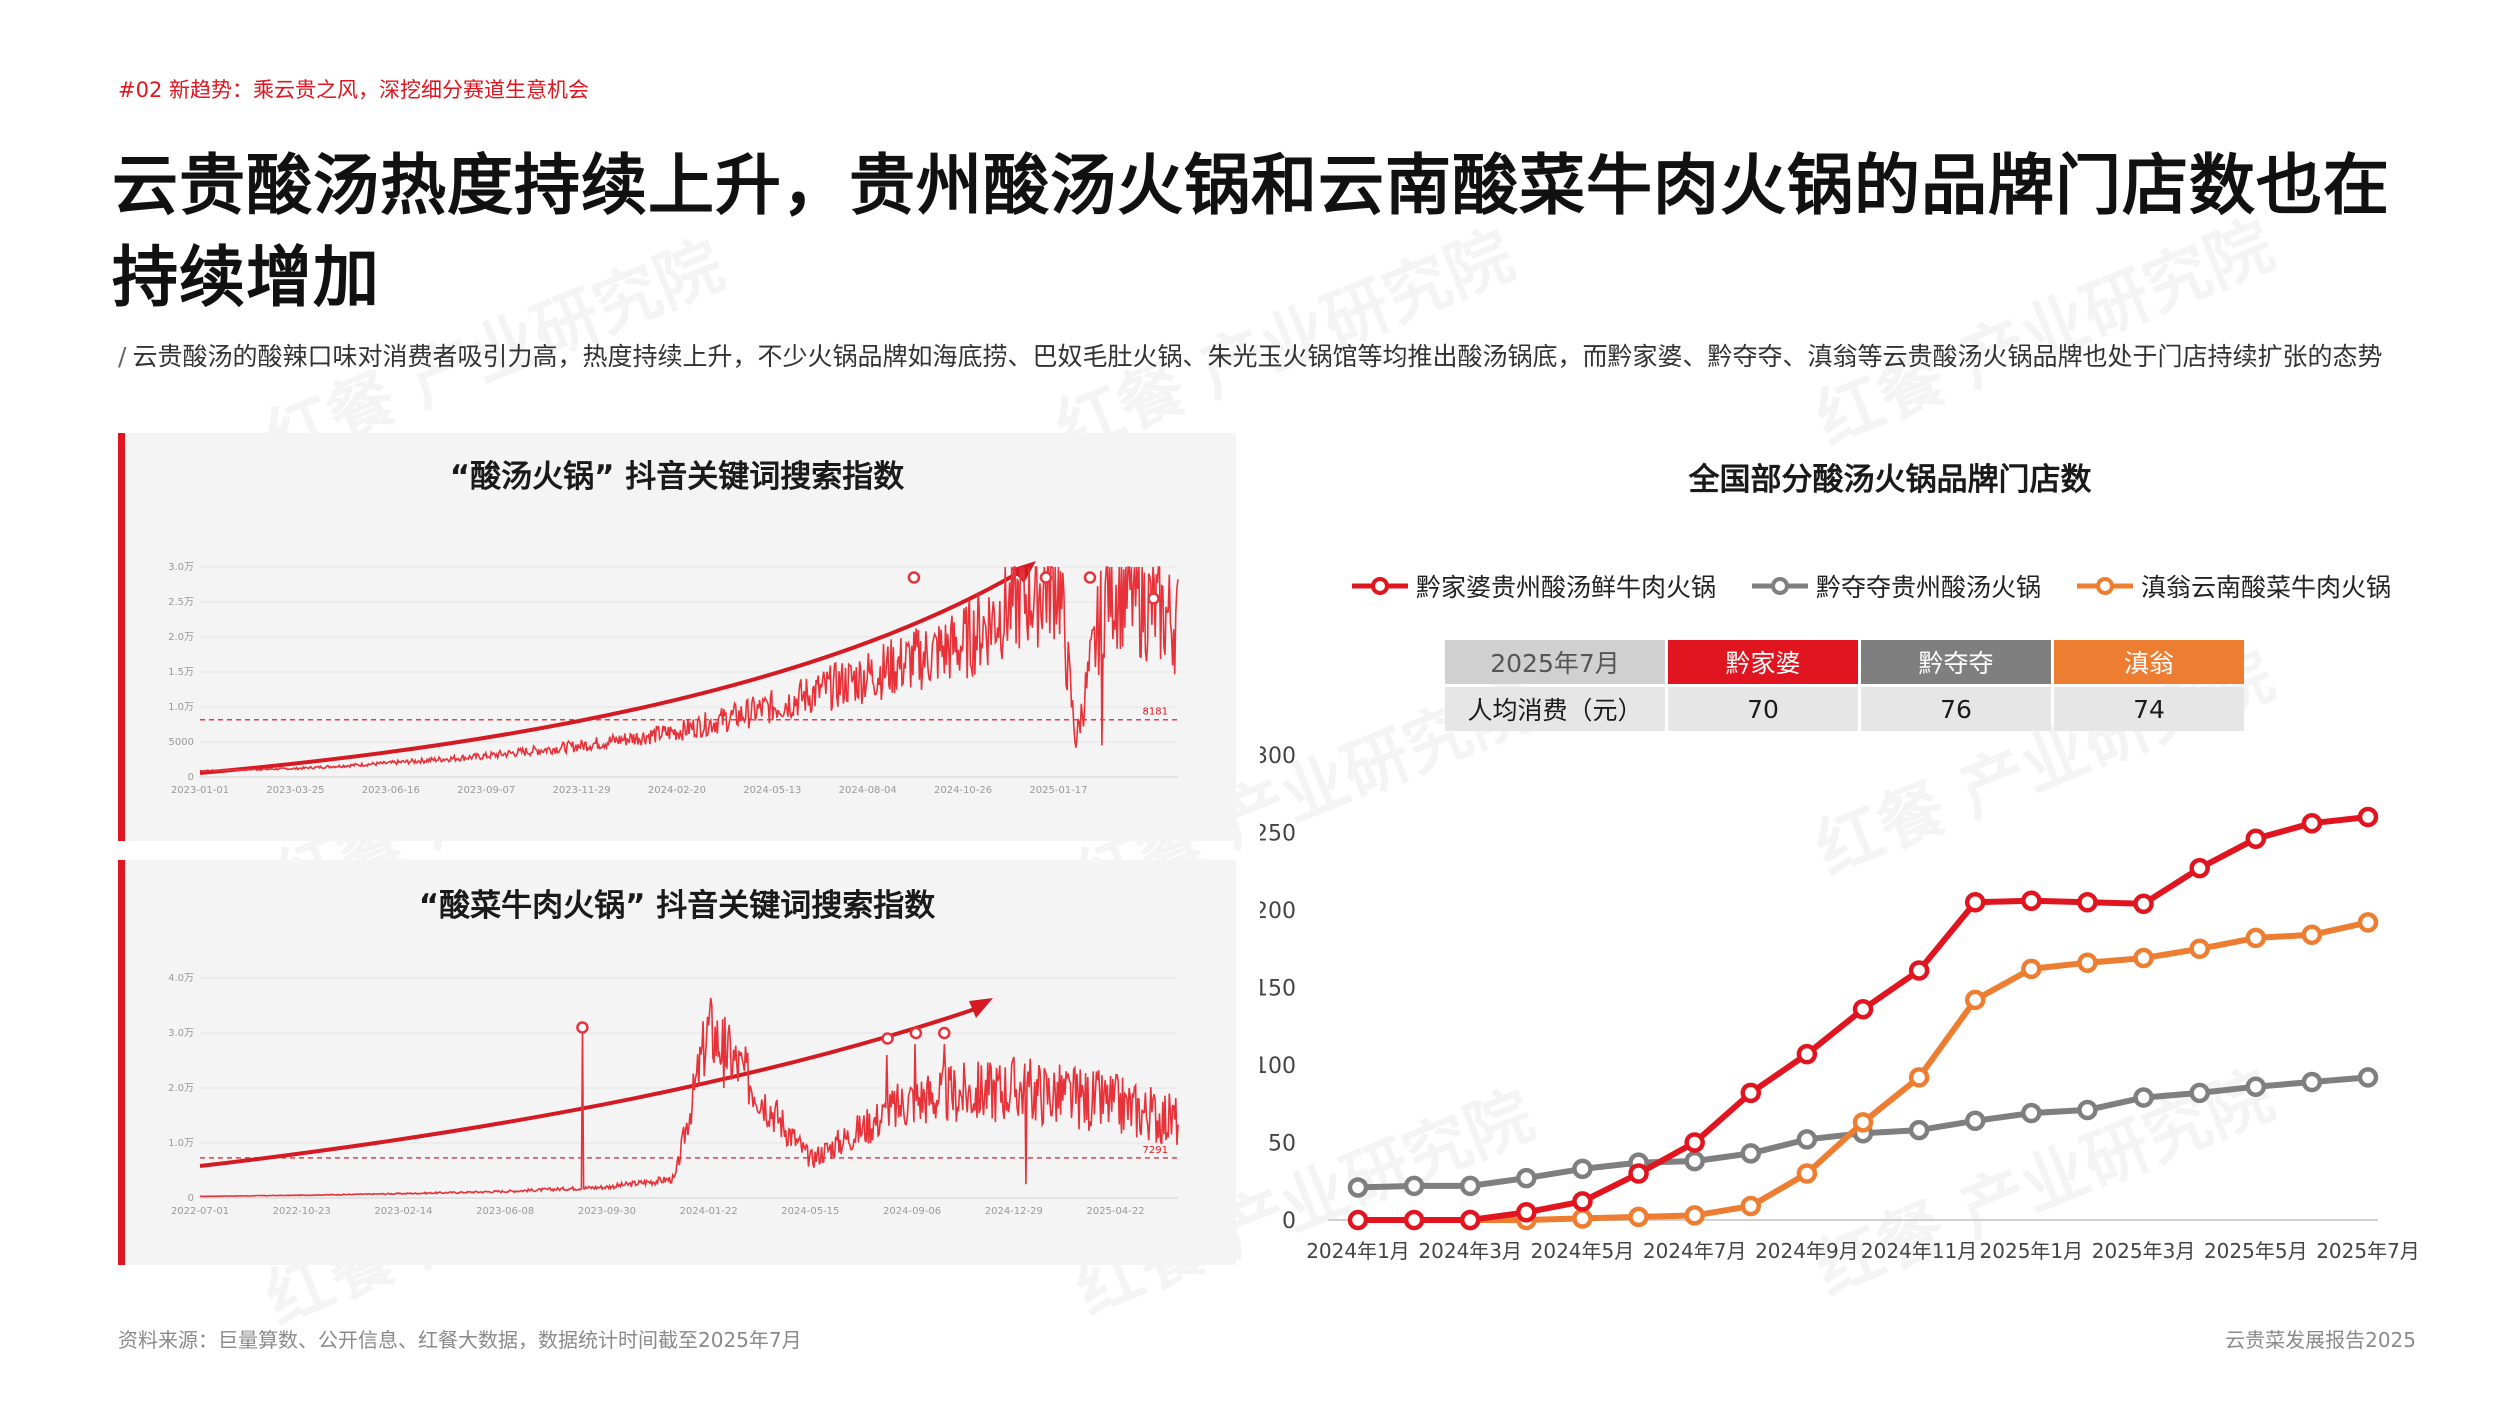  Describe the element at coordinates (2256, 1251) in the screenshot. I see `x-tick-label: 2025年5月` at that location.